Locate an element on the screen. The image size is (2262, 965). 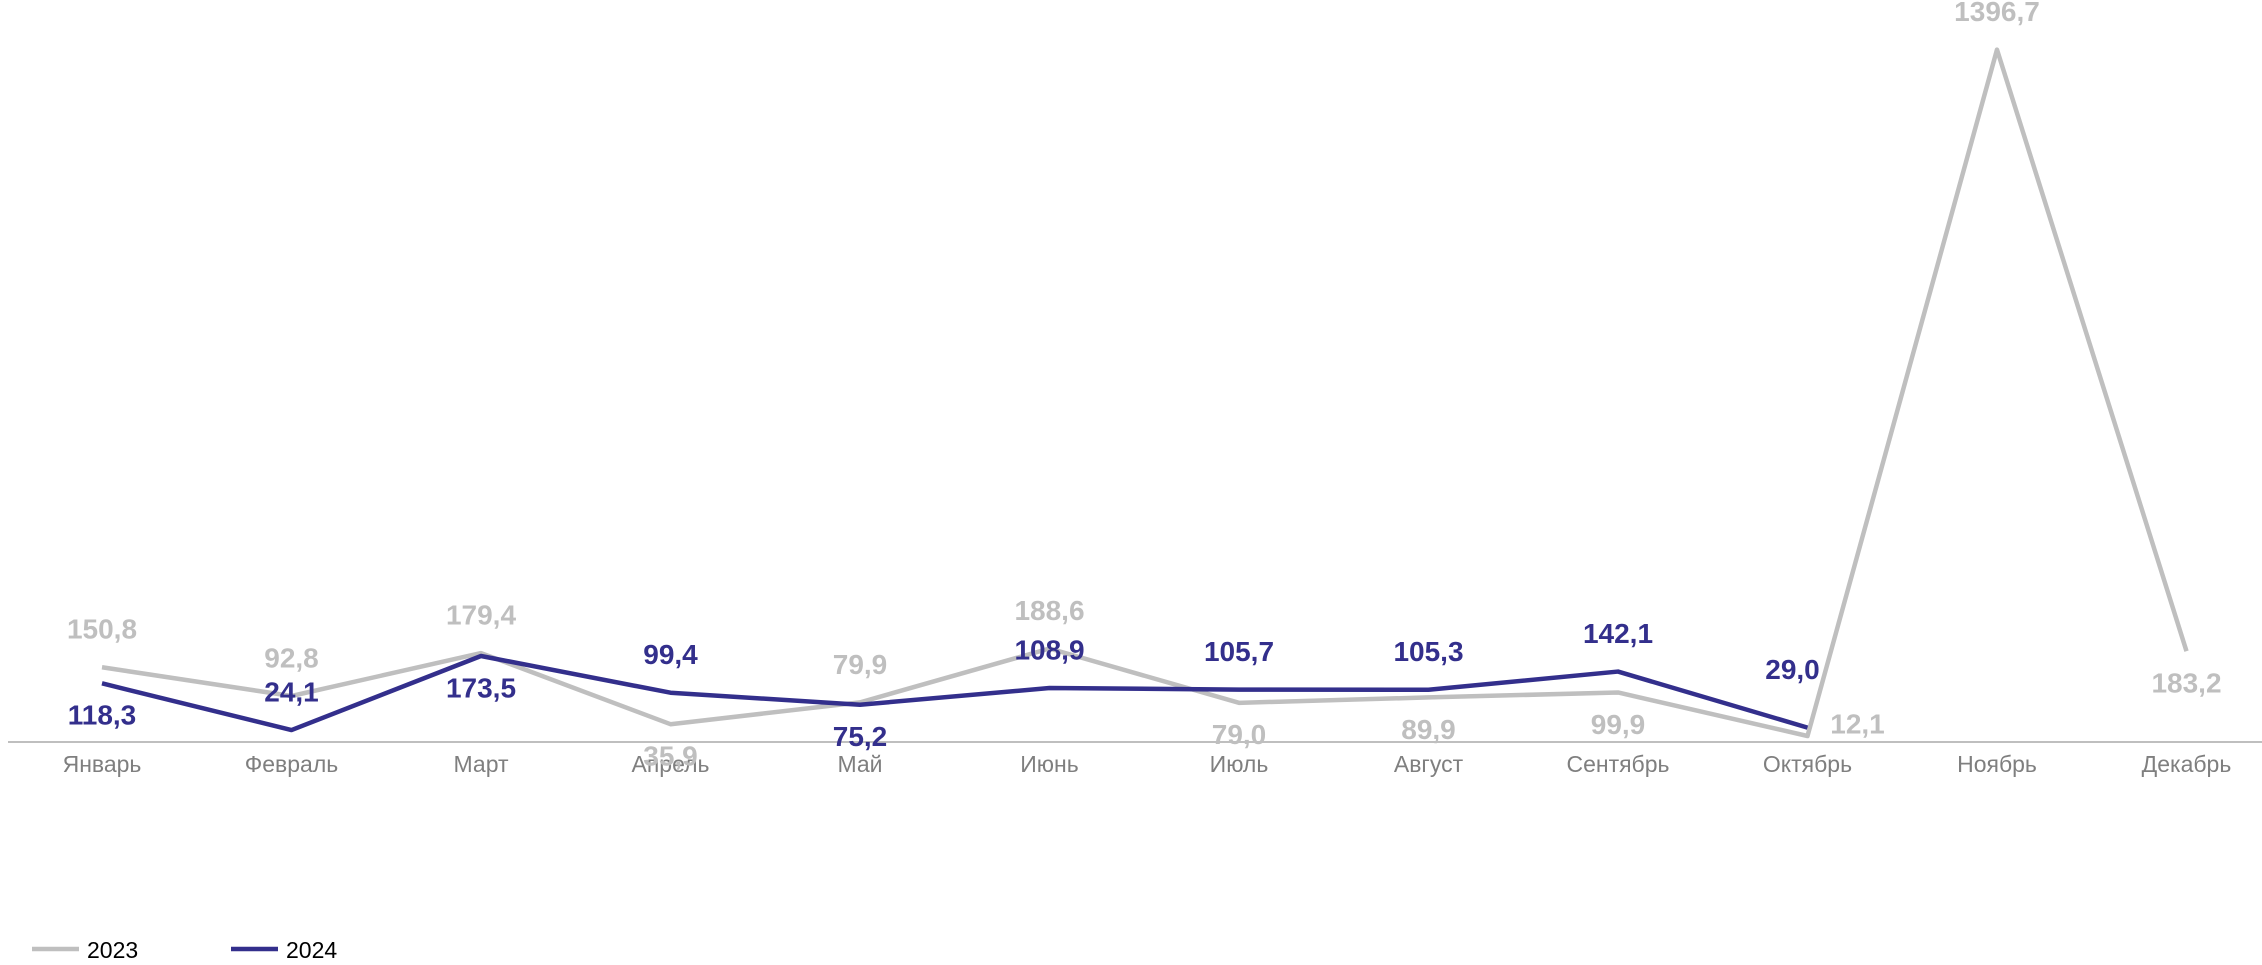
data-label: 99,4 is located at coordinates (670, 654).